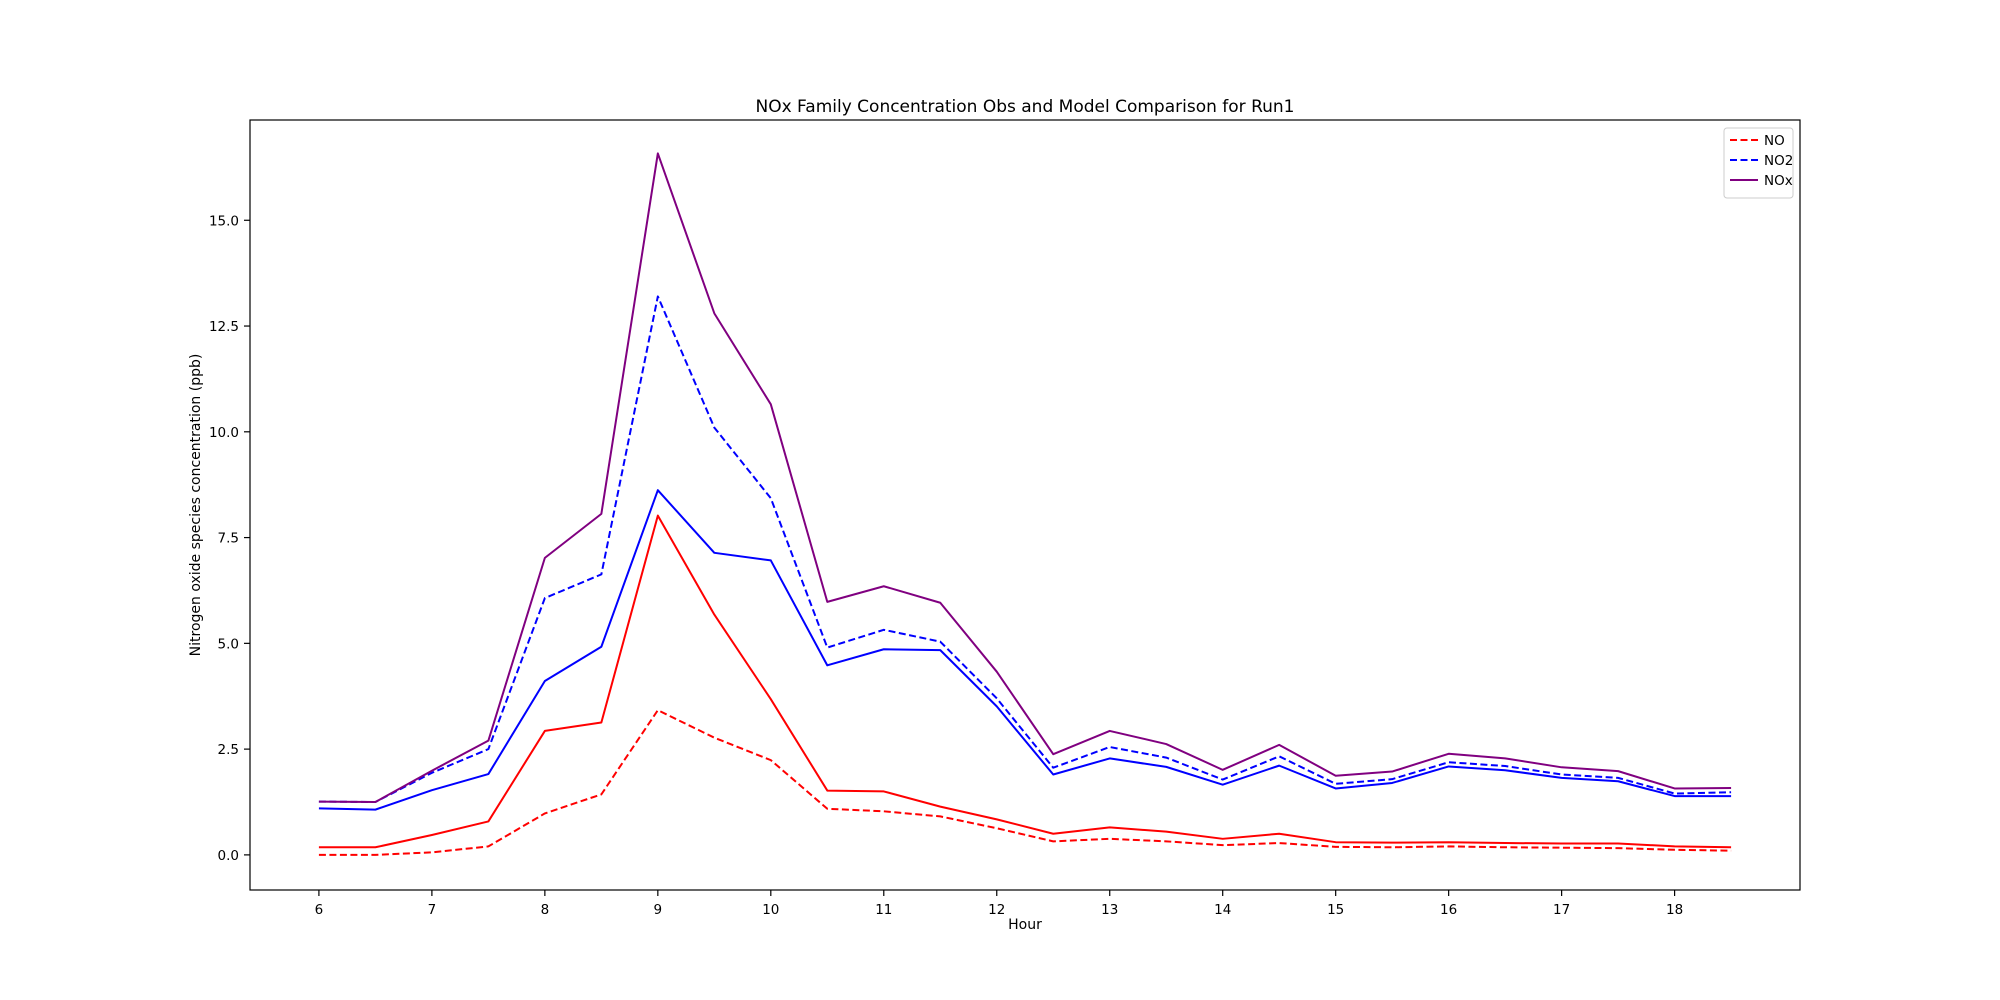  I want to click on legend-label: NO, so click(1774, 141).